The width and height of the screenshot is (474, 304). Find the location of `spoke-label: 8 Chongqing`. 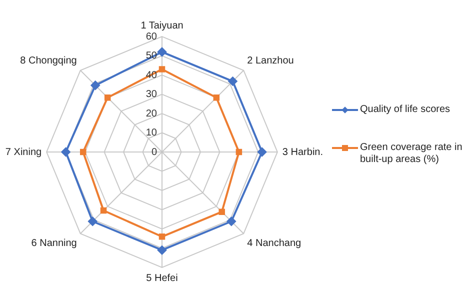

spoke-label: 8 Chongqing is located at coordinates (48, 61).